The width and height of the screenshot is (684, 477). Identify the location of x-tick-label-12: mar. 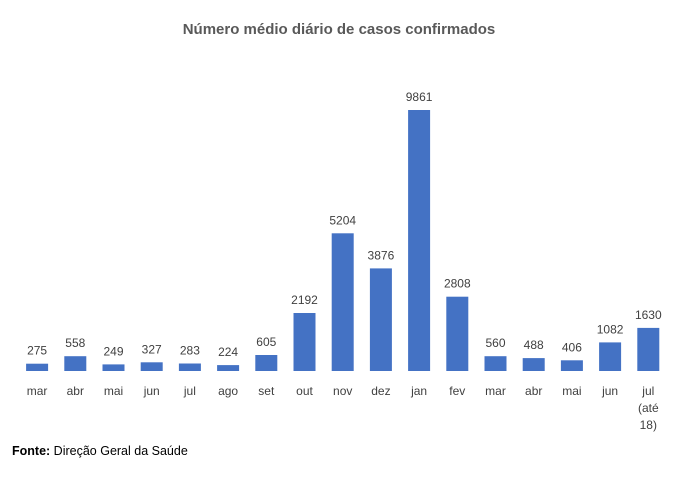
(495, 391).